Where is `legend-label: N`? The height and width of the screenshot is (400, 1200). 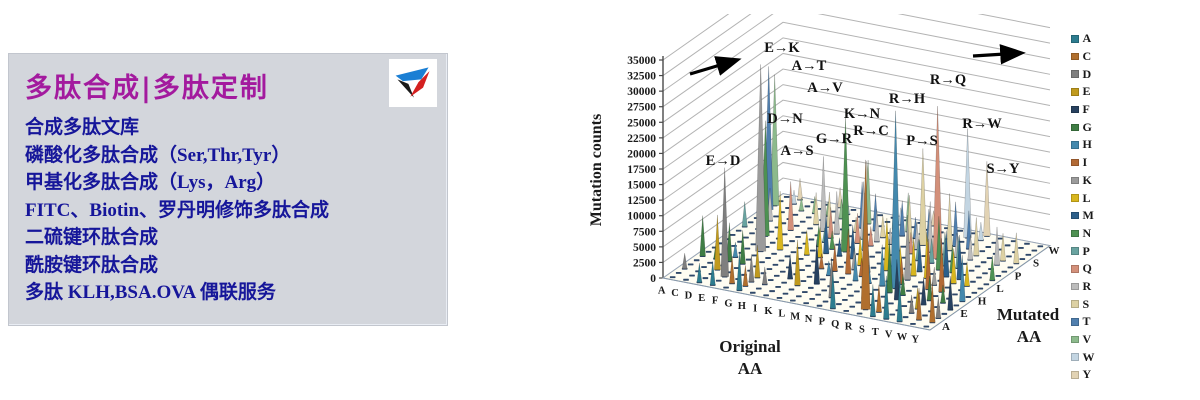 legend-label: N is located at coordinates (1087, 232).